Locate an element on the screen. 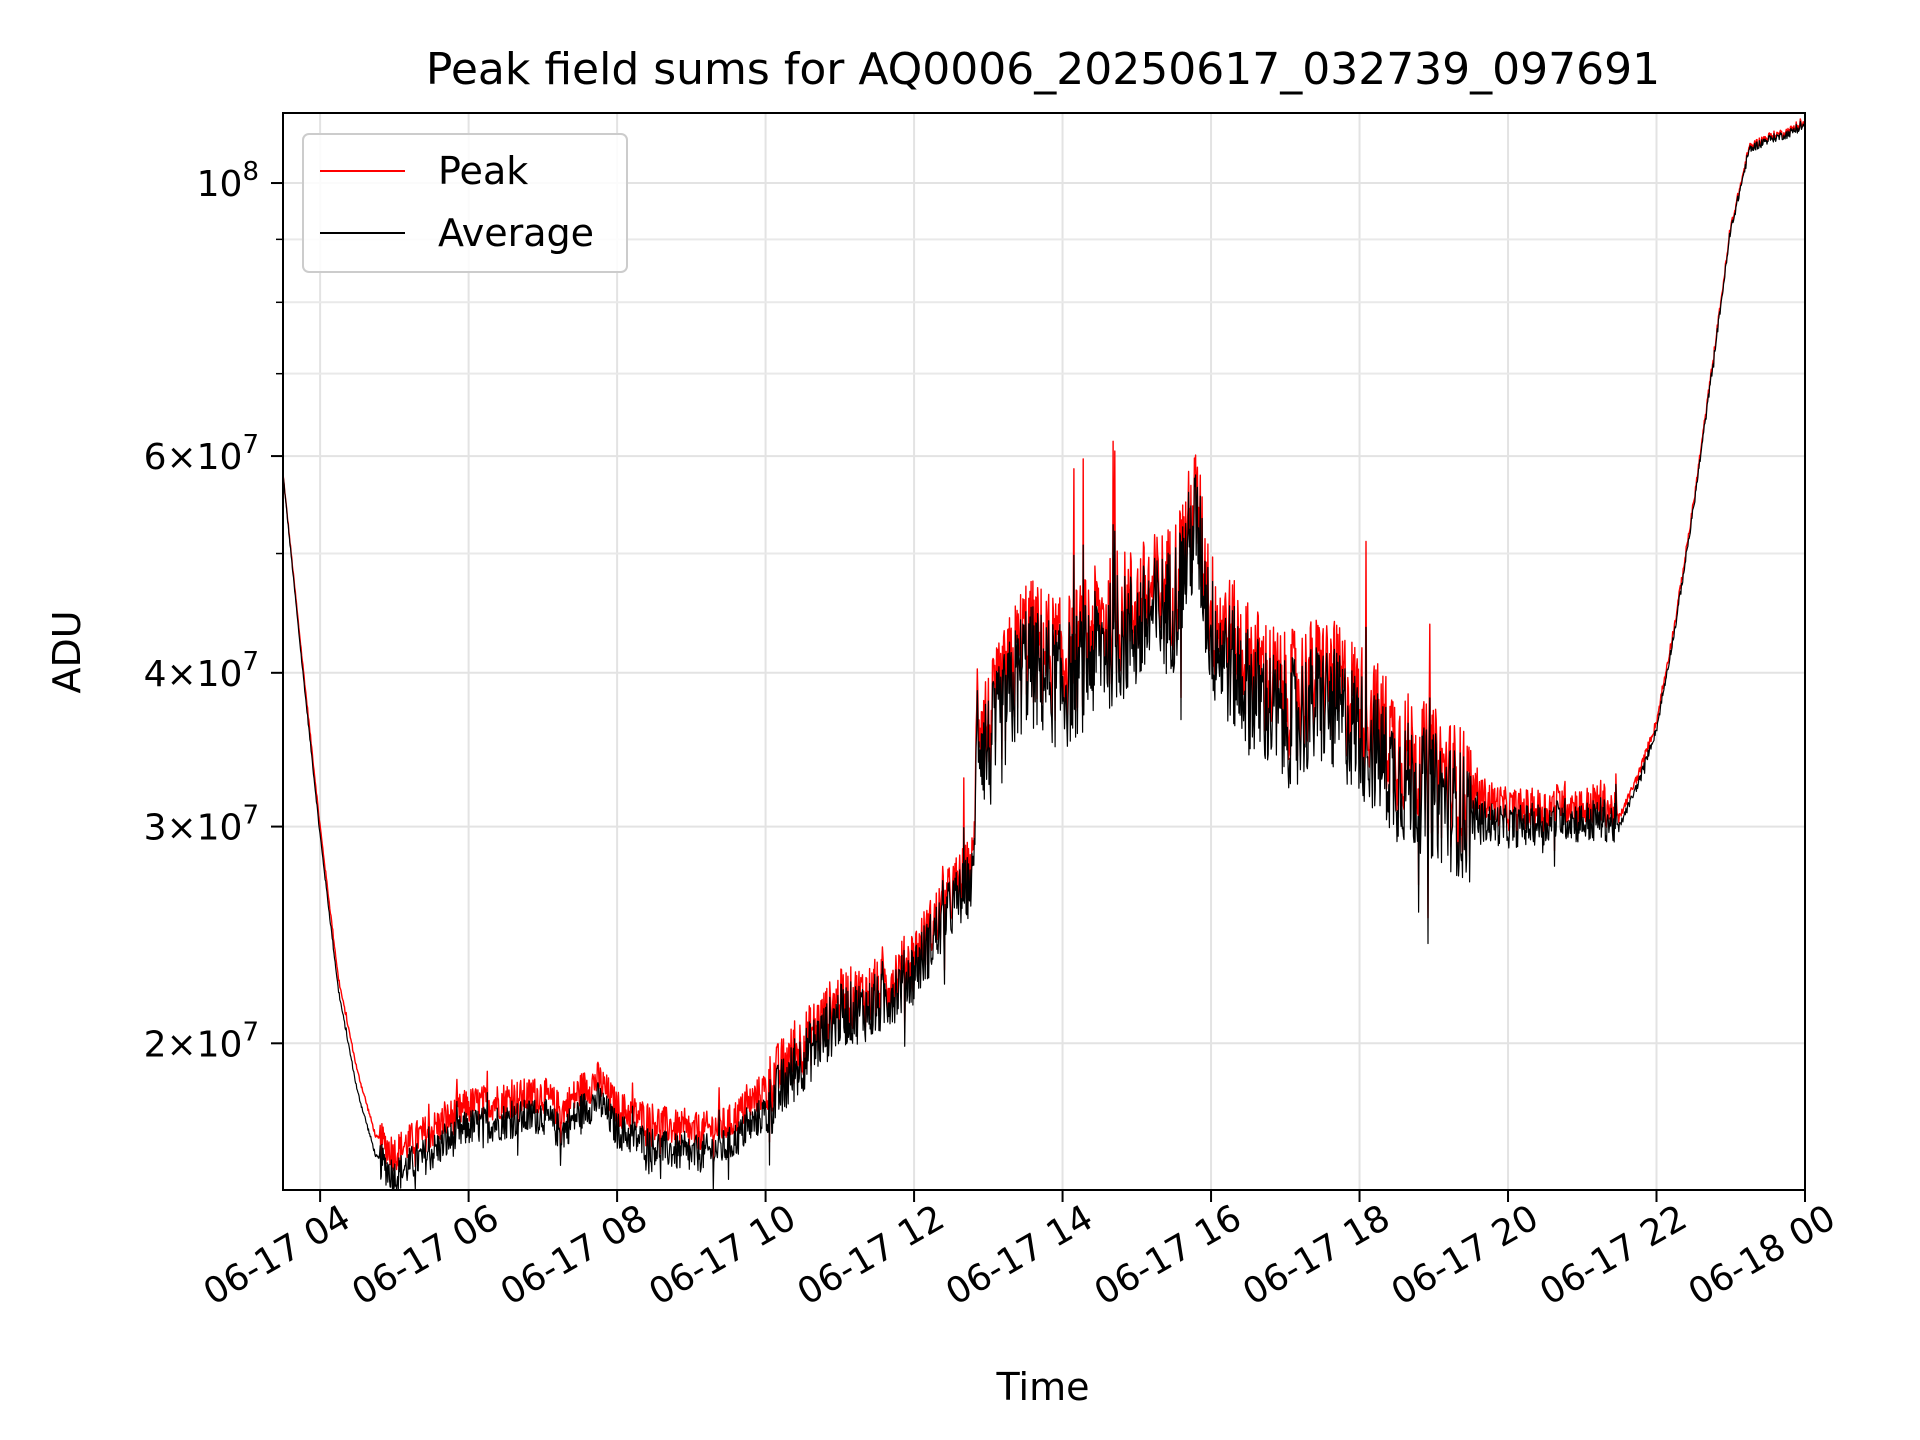 This screenshot has width=1920, height=1440. x-axis-label: Time is located at coordinates (1043, 1387).